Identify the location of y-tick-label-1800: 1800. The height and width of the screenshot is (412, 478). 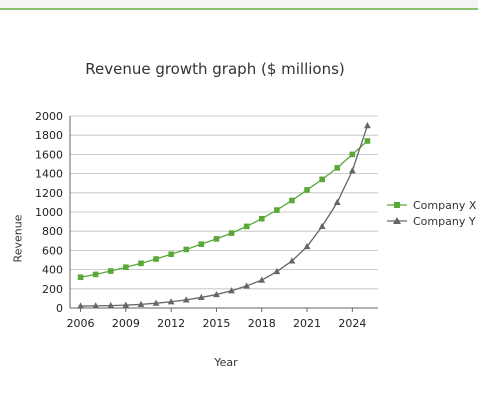
(49, 135).